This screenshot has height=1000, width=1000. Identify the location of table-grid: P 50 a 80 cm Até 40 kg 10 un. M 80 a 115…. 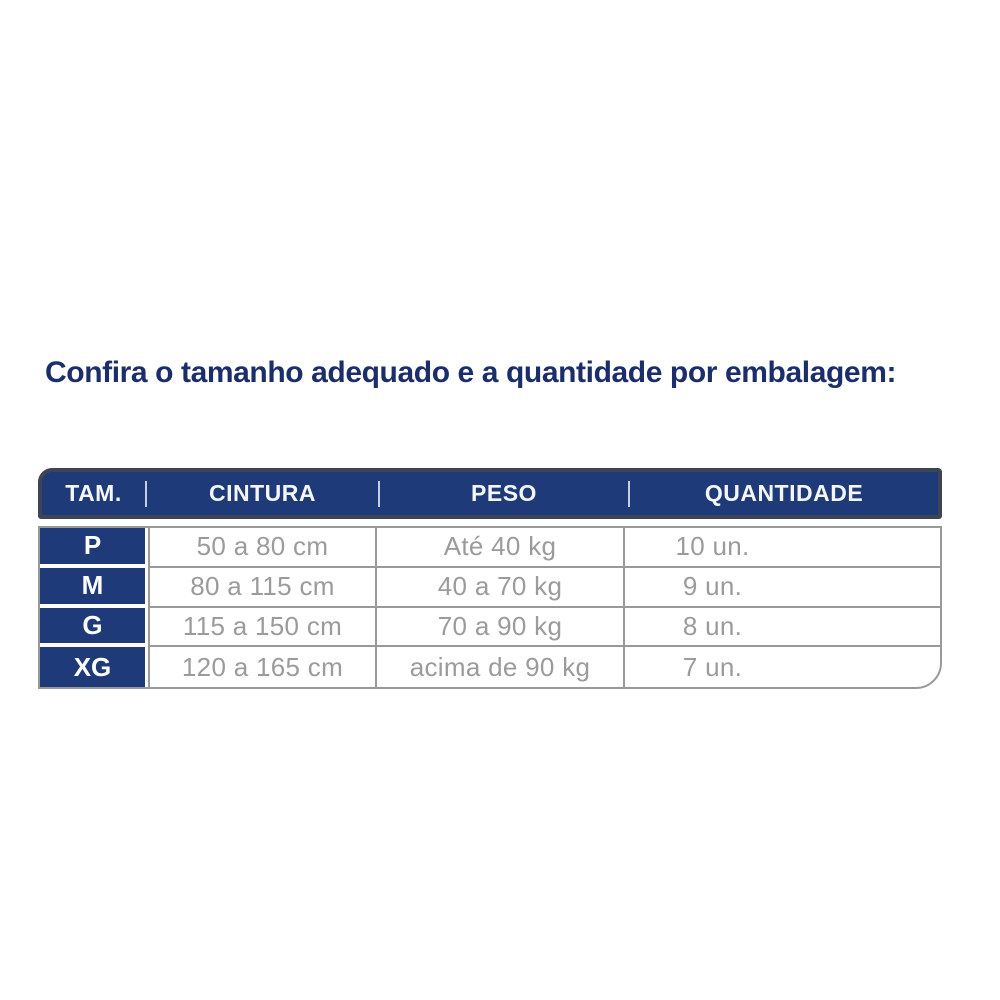
(490, 607).